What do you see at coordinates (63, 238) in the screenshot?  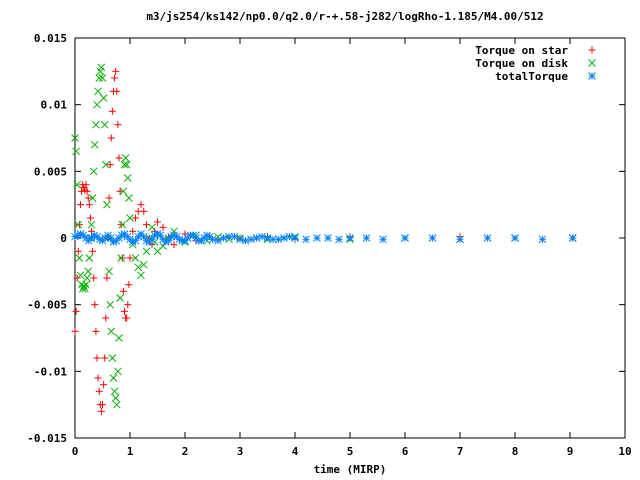 I see `y-tick-label: 0` at bounding box center [63, 238].